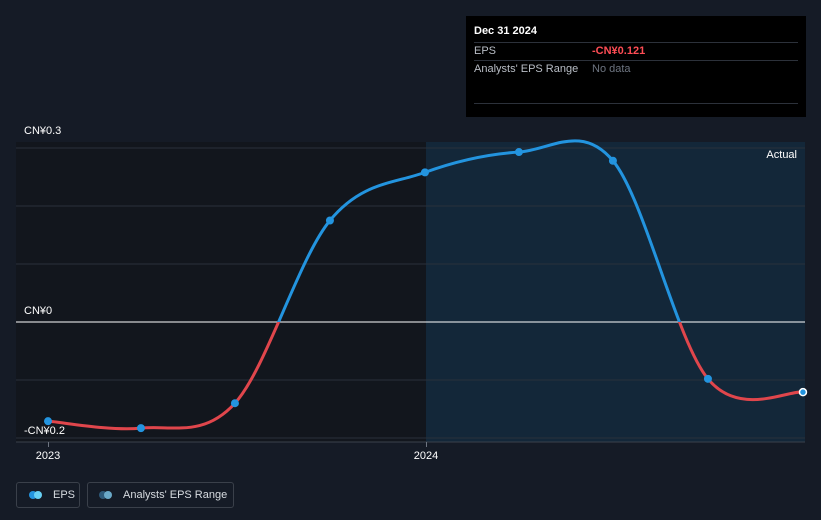  Describe the element at coordinates (781, 155) in the screenshot. I see `actual-label: Actual` at that location.